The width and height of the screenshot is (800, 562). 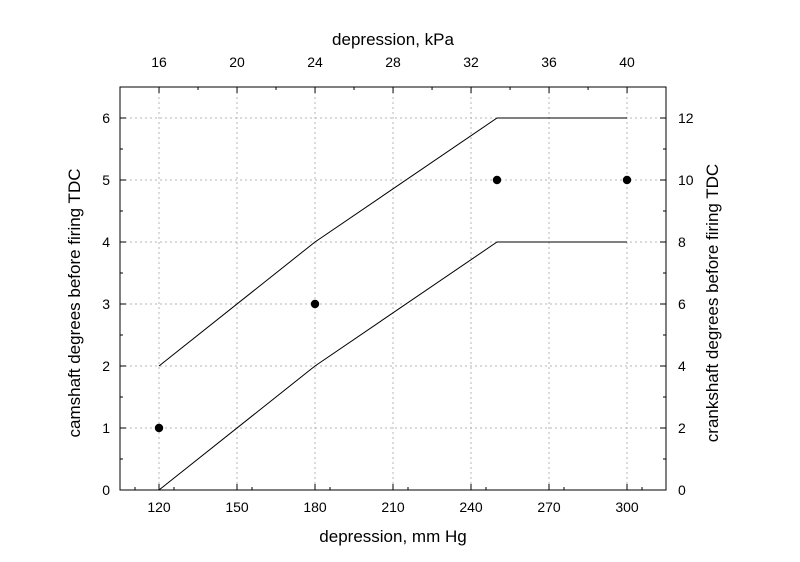 What do you see at coordinates (106, 180) in the screenshot?
I see `y-tick-label: 5` at bounding box center [106, 180].